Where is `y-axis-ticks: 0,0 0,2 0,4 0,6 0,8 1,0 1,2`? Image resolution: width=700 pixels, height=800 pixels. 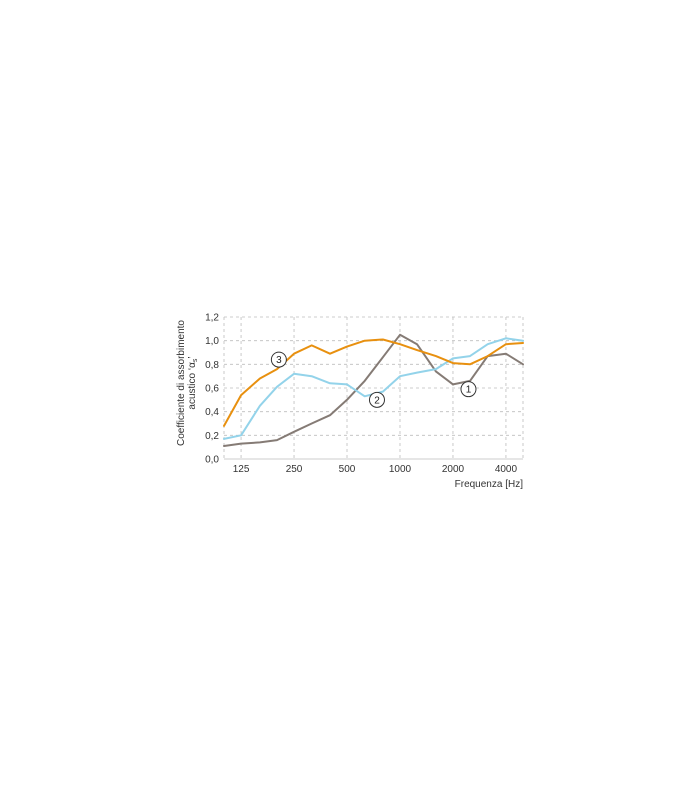 y-axis-ticks: 0,0 0,2 0,4 0,6 0,8 1,0 1,2 is located at coordinates (212, 389).